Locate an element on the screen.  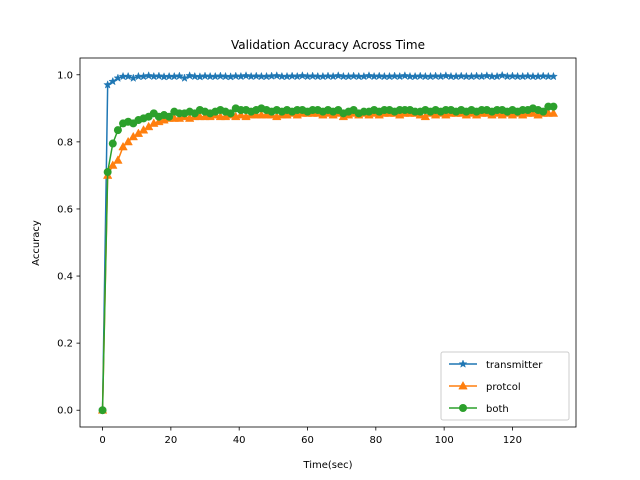
x-tick-label: 120 is located at coordinates (512, 440).